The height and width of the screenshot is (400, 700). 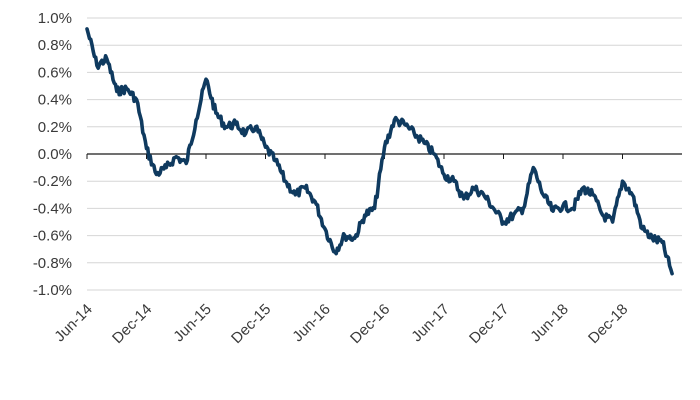 I want to click on y-tick-label: -0.4%, so click(x=52, y=208).